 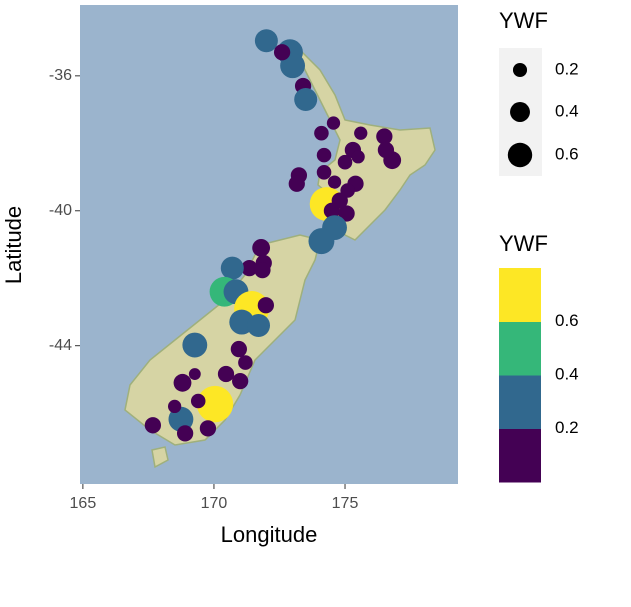 What do you see at coordinates (567, 427) in the screenshot?
I see `color-legend-label: 0.2` at bounding box center [567, 427].